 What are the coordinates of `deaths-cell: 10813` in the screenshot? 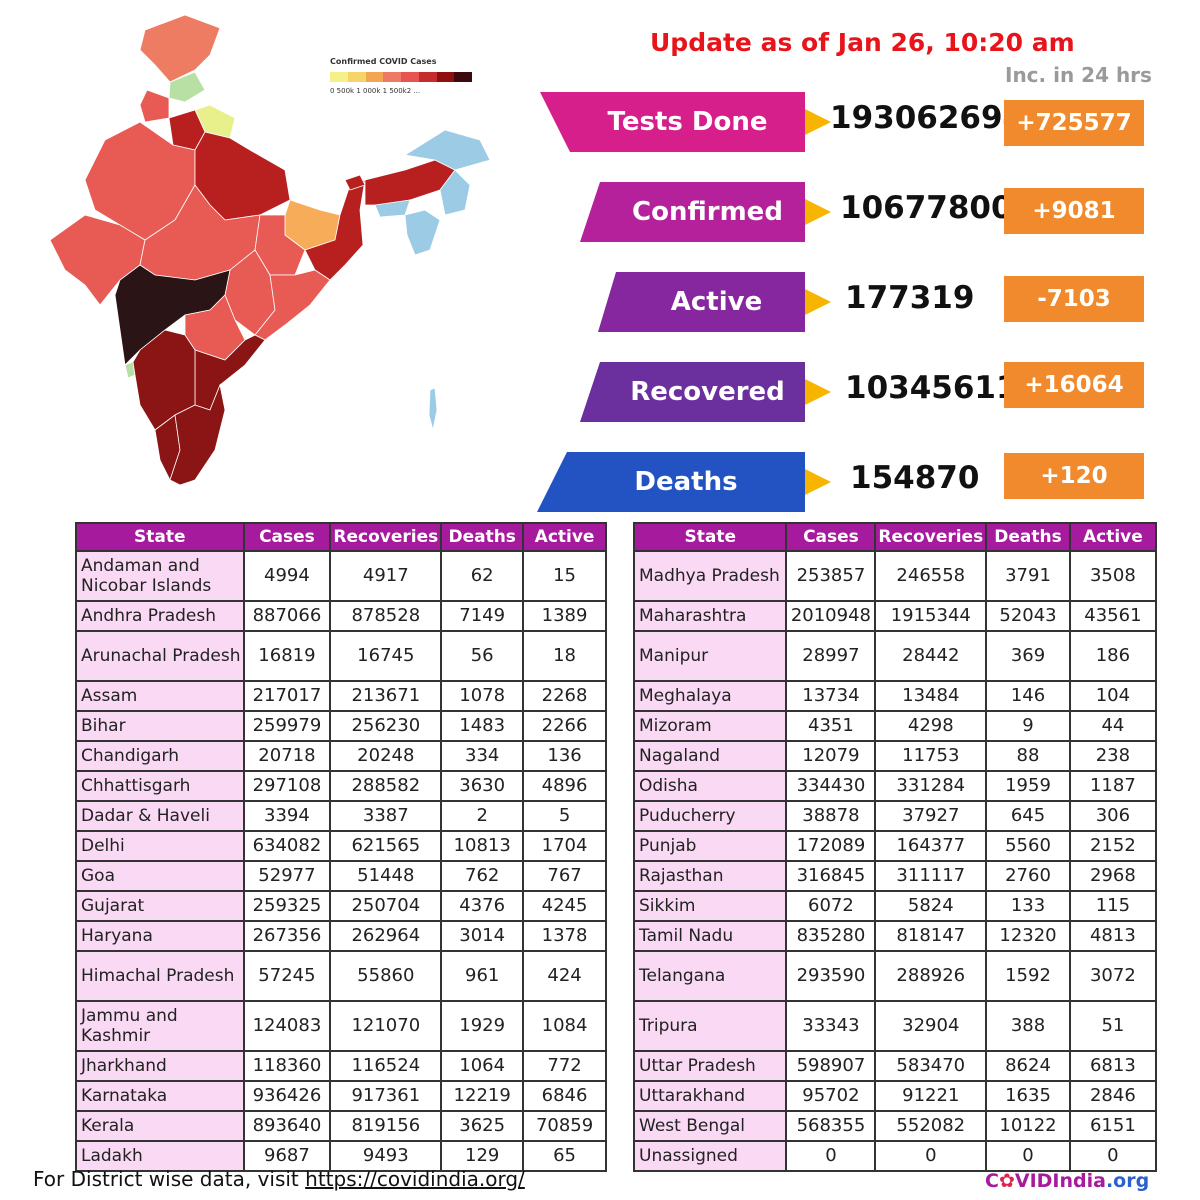 It's located at (482, 846).